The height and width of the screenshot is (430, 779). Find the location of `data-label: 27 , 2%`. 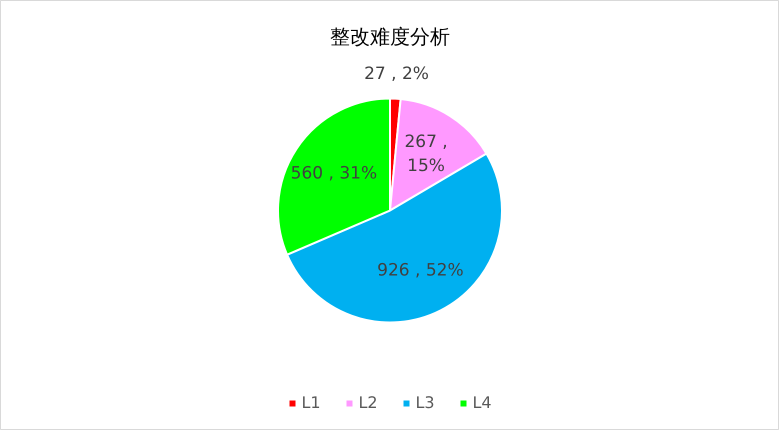

data-label: 27 , 2% is located at coordinates (396, 74).